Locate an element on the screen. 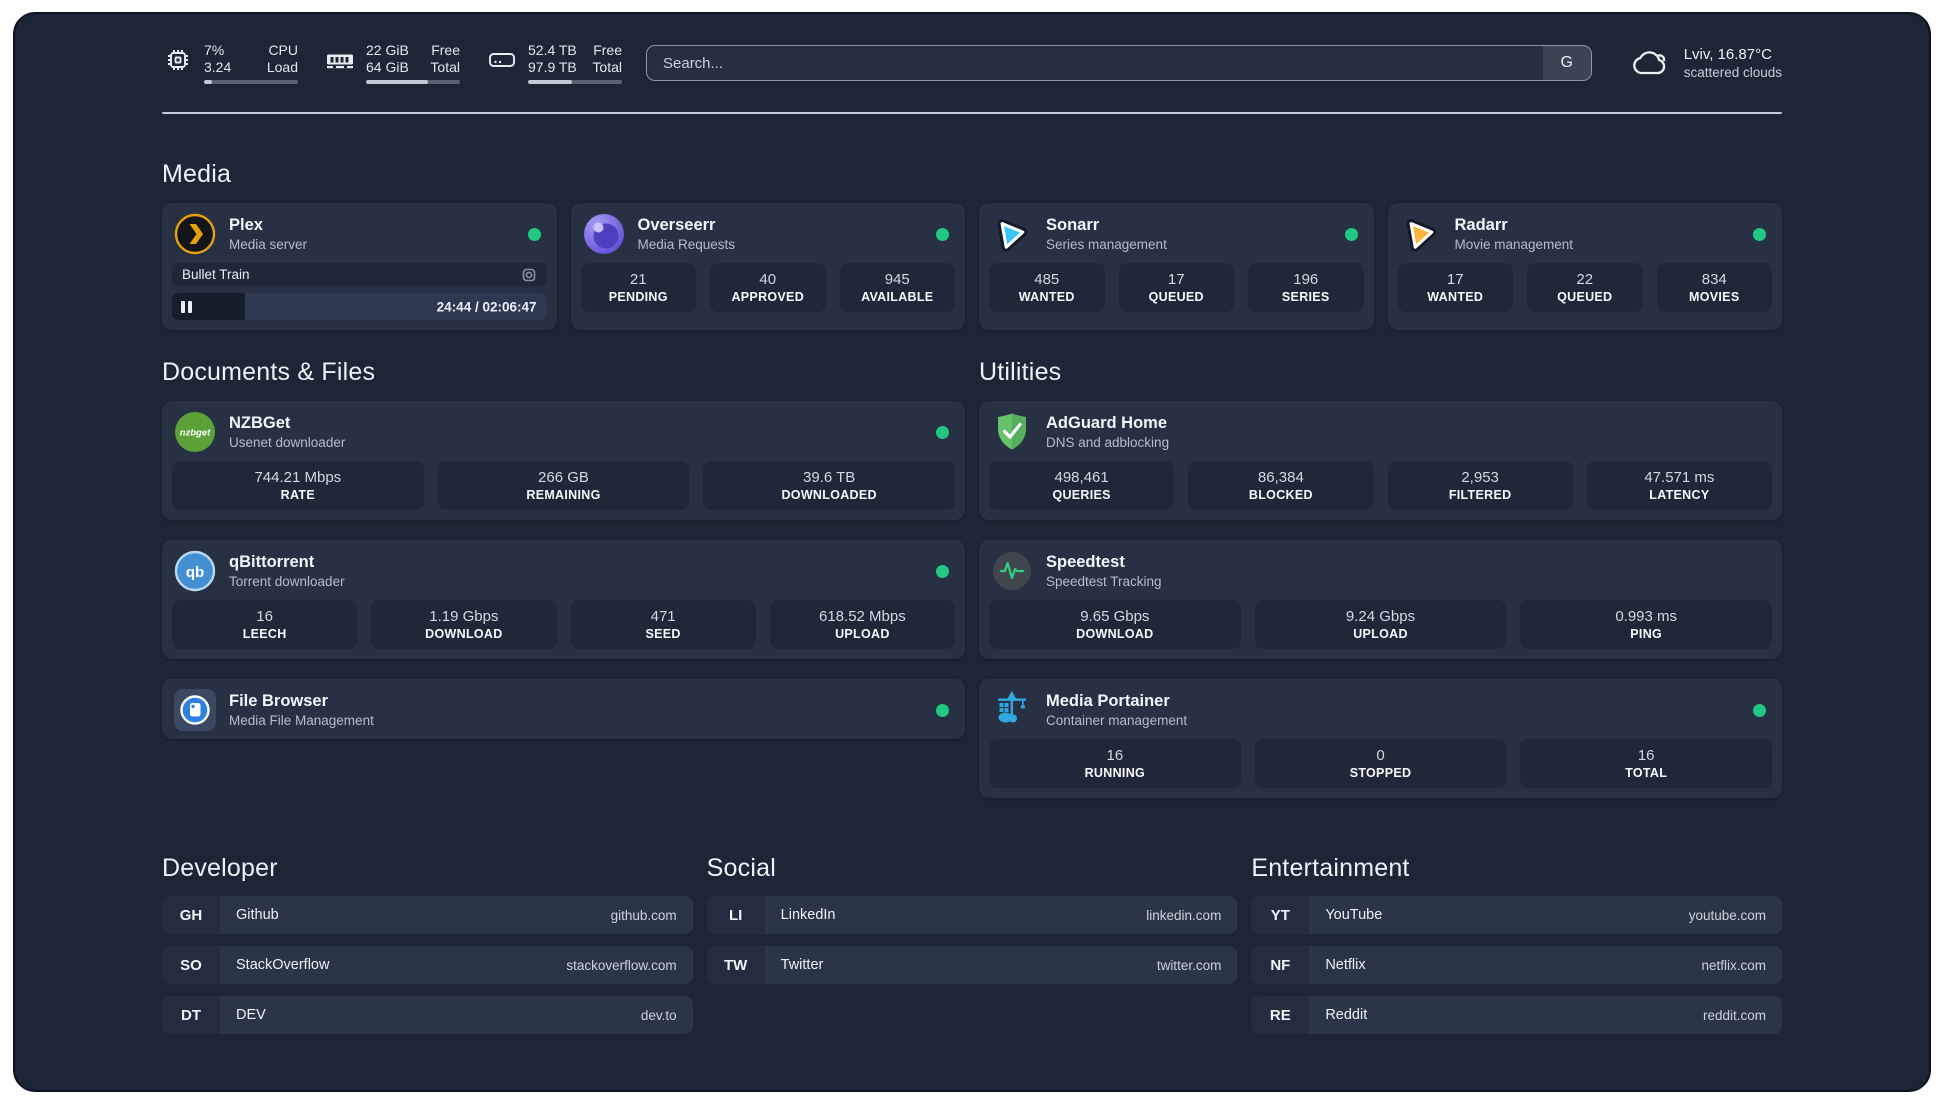 The height and width of the screenshot is (1104, 1944). svg-text: qb is located at coordinates (195, 572).